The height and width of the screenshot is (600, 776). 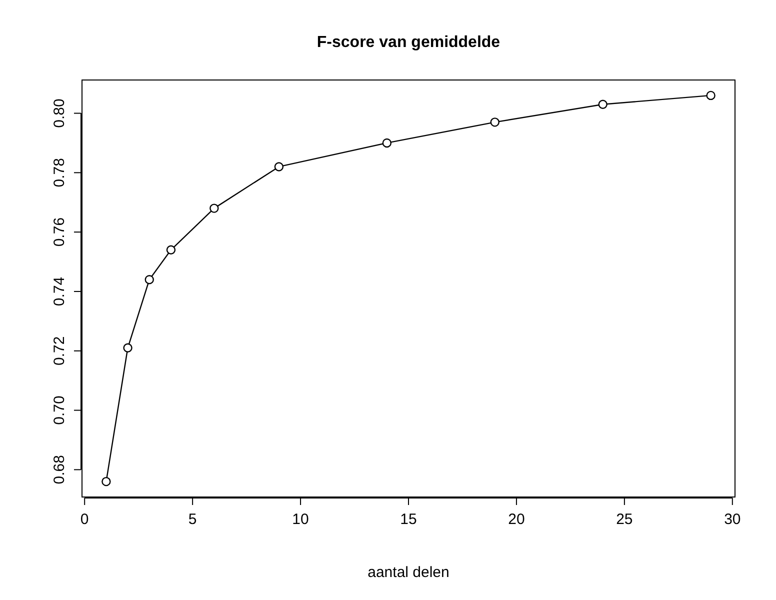 What do you see at coordinates (732, 519) in the screenshot?
I see `x-tick-label: 30` at bounding box center [732, 519].